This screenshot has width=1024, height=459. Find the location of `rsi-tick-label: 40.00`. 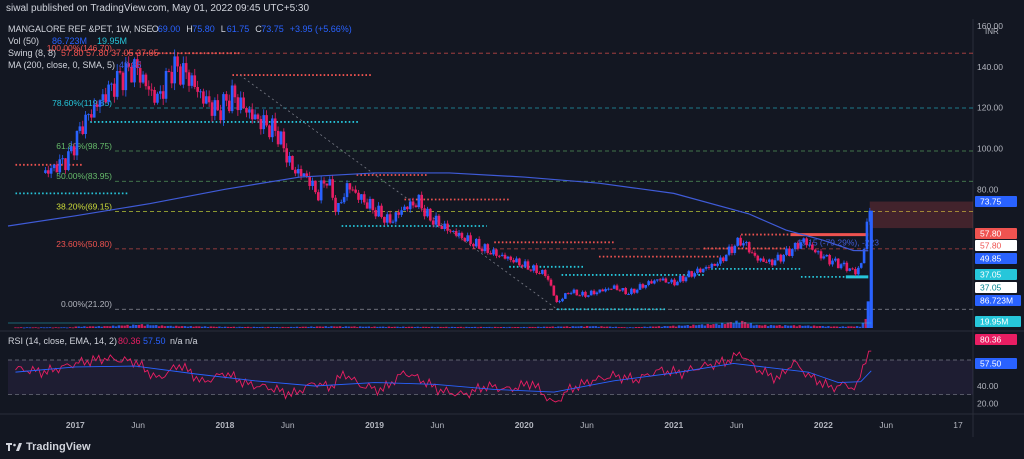

rsi-tick-label: 40.00 is located at coordinates (988, 386).